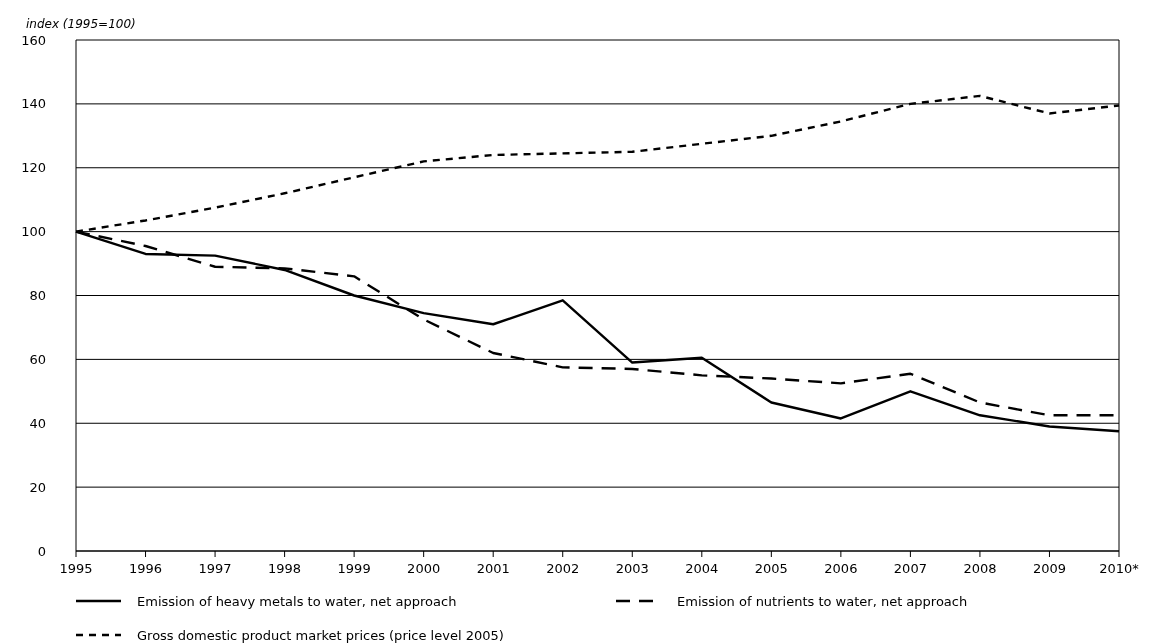 This screenshot has width=1155, height=643. Describe the element at coordinates (841, 568) in the screenshot. I see `x-tick-label: 2006` at that location.